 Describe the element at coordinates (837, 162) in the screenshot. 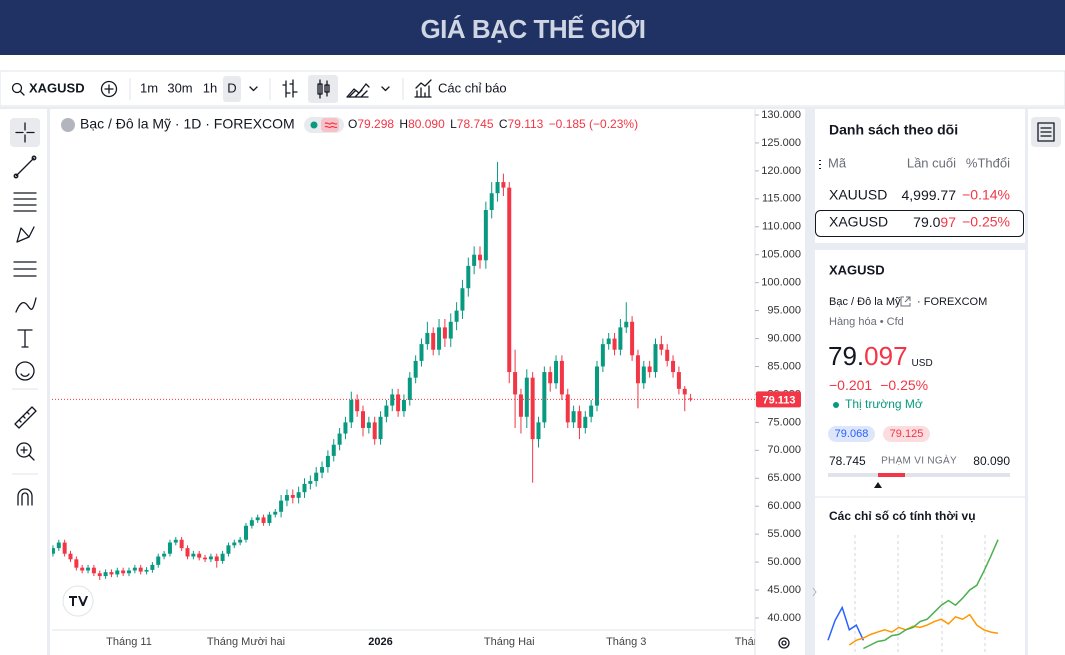

I see `column-header: Mã` at that location.